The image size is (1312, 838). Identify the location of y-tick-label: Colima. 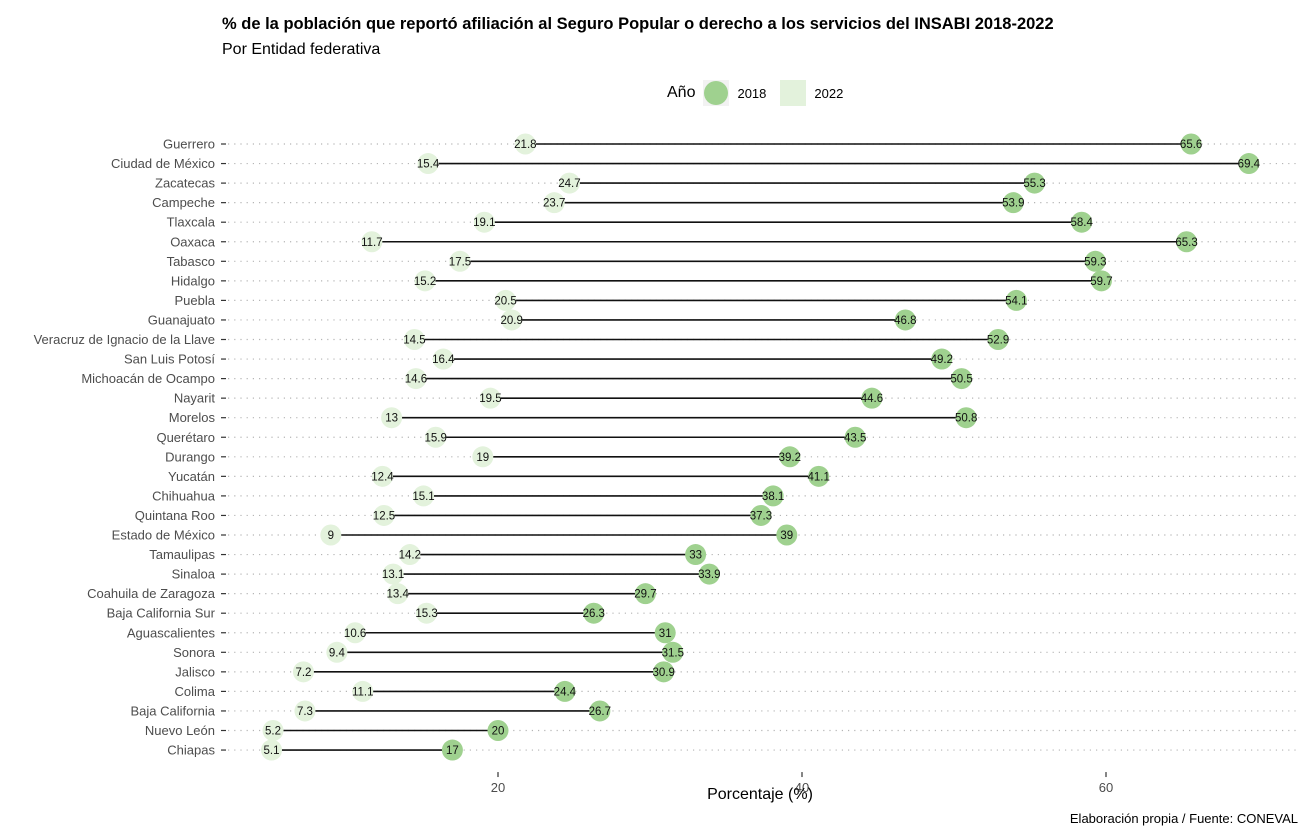
(195, 691).